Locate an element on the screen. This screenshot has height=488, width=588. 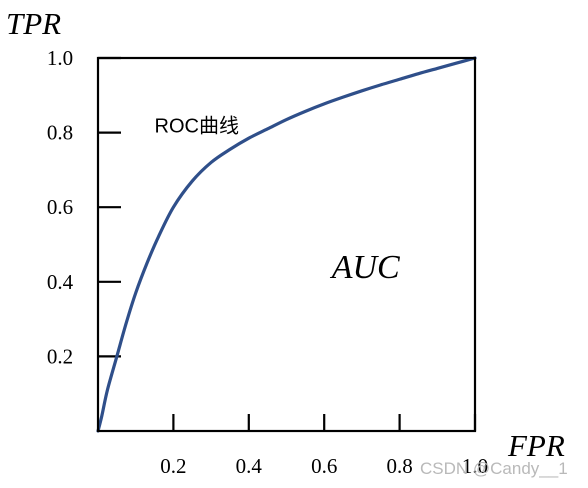
auc-label: AUC is located at coordinates (365, 267).